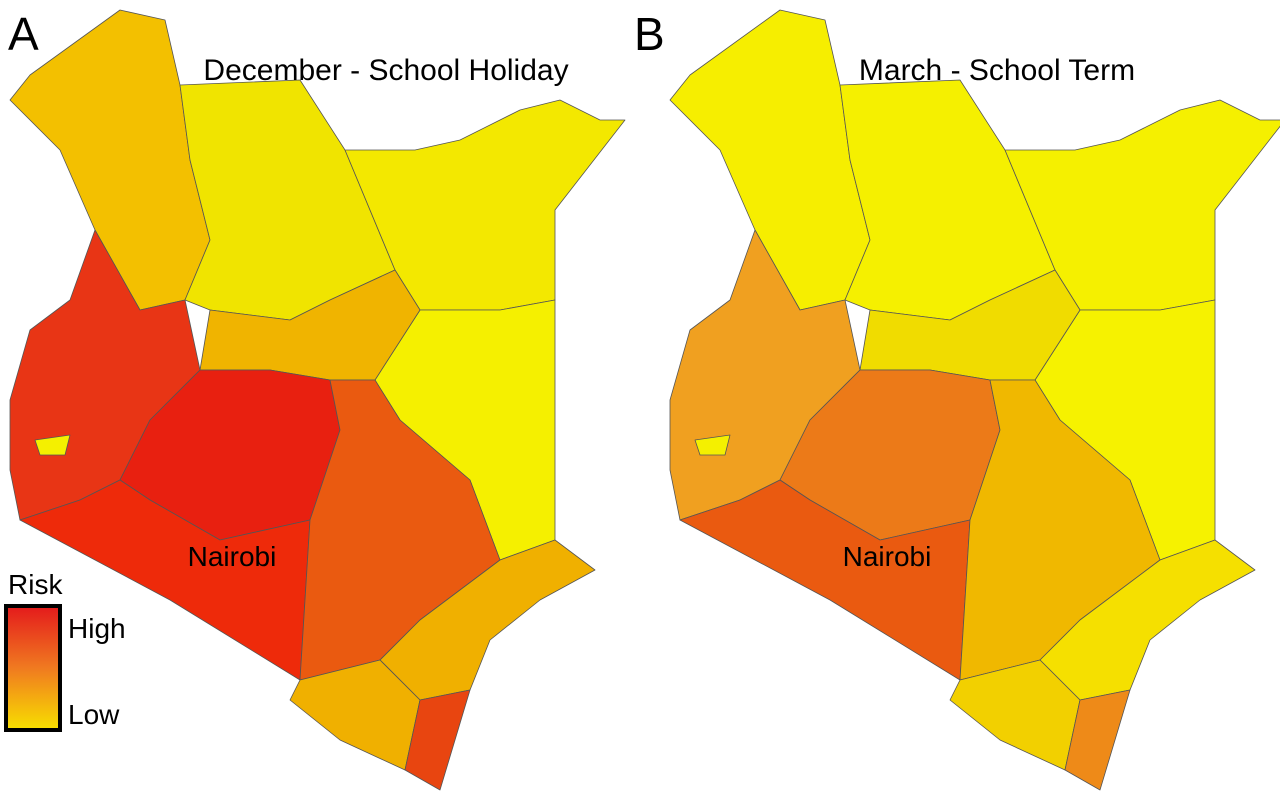 The image size is (1280, 800). What do you see at coordinates (94, 714) in the screenshot?
I see `legend-low: Low` at bounding box center [94, 714].